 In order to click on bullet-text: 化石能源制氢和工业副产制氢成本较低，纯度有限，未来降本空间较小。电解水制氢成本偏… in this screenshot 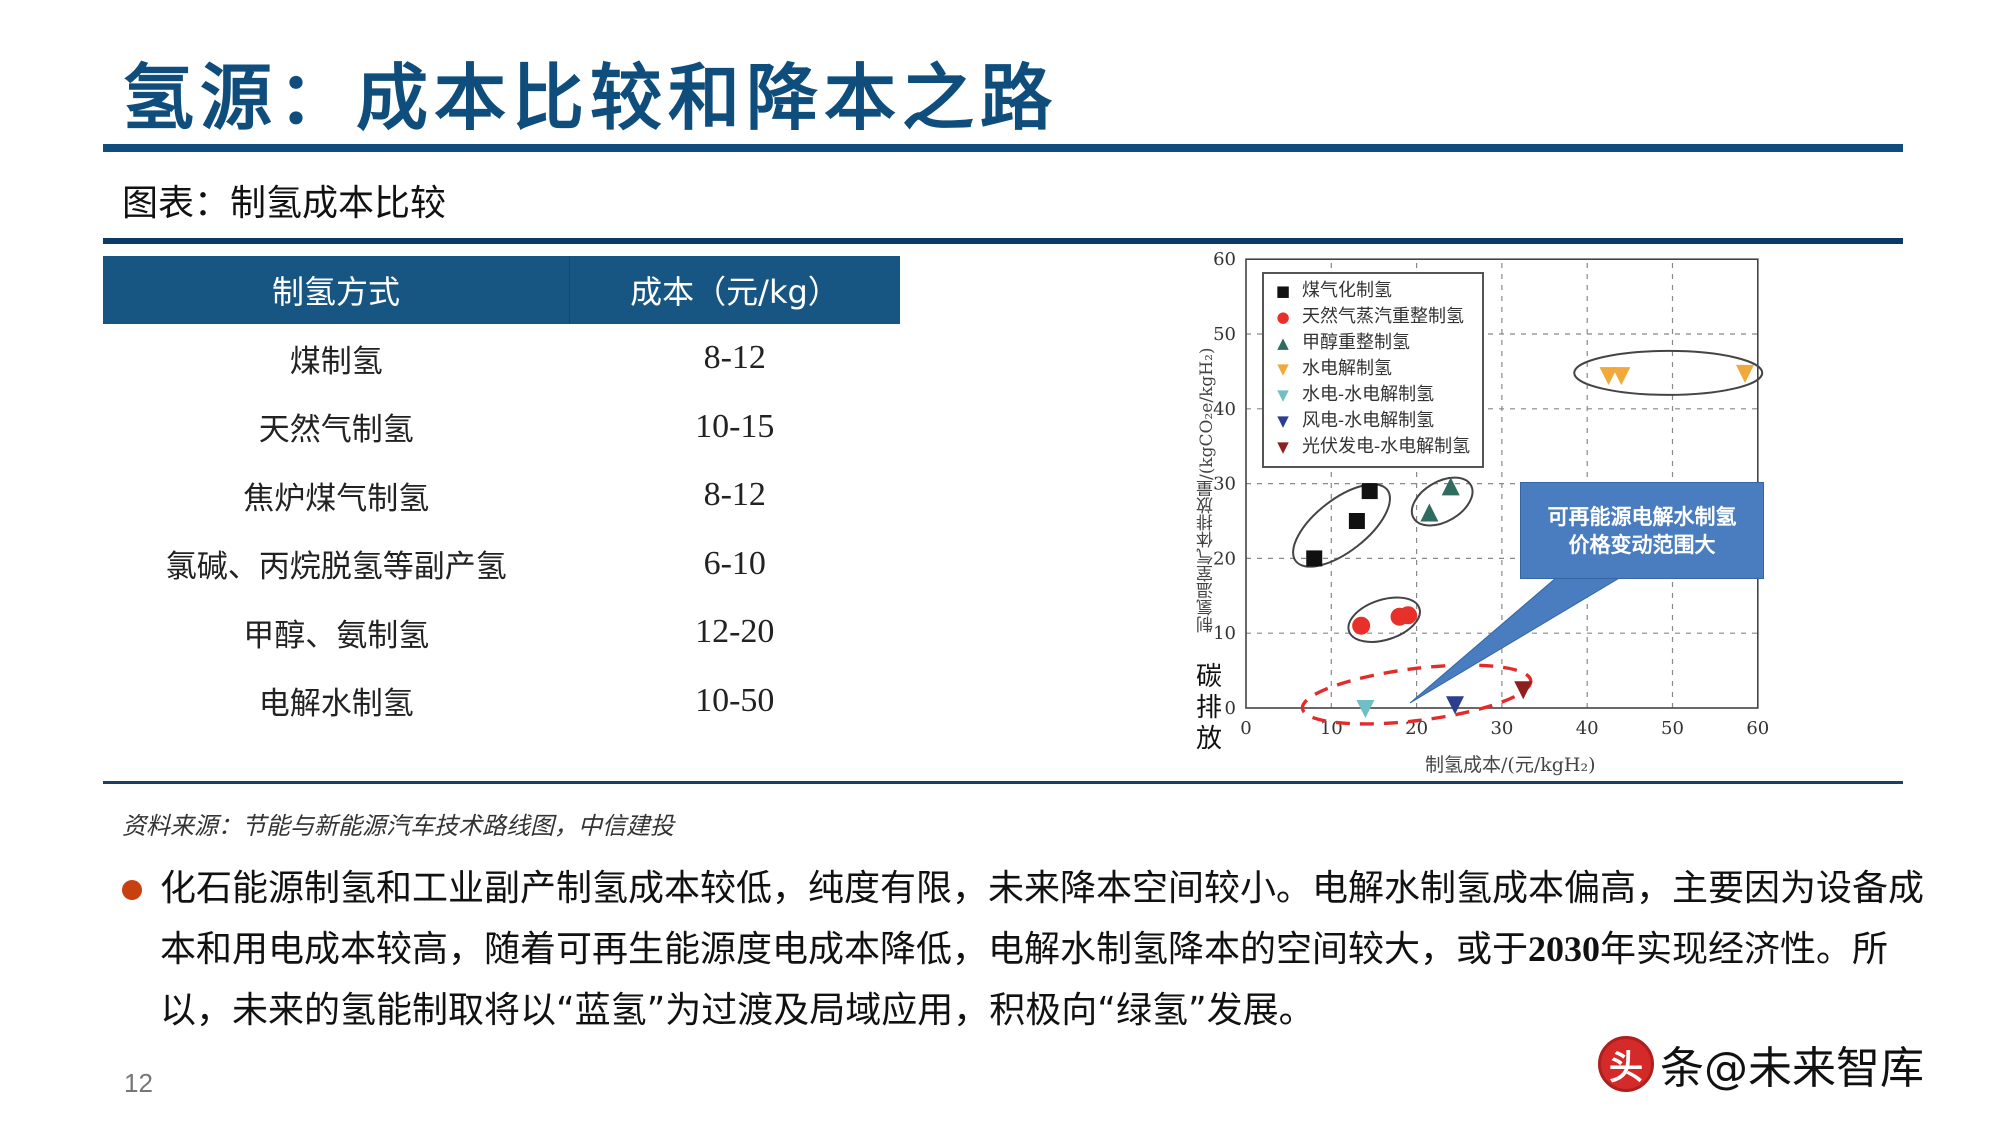, I will do `click(1050, 949)`.